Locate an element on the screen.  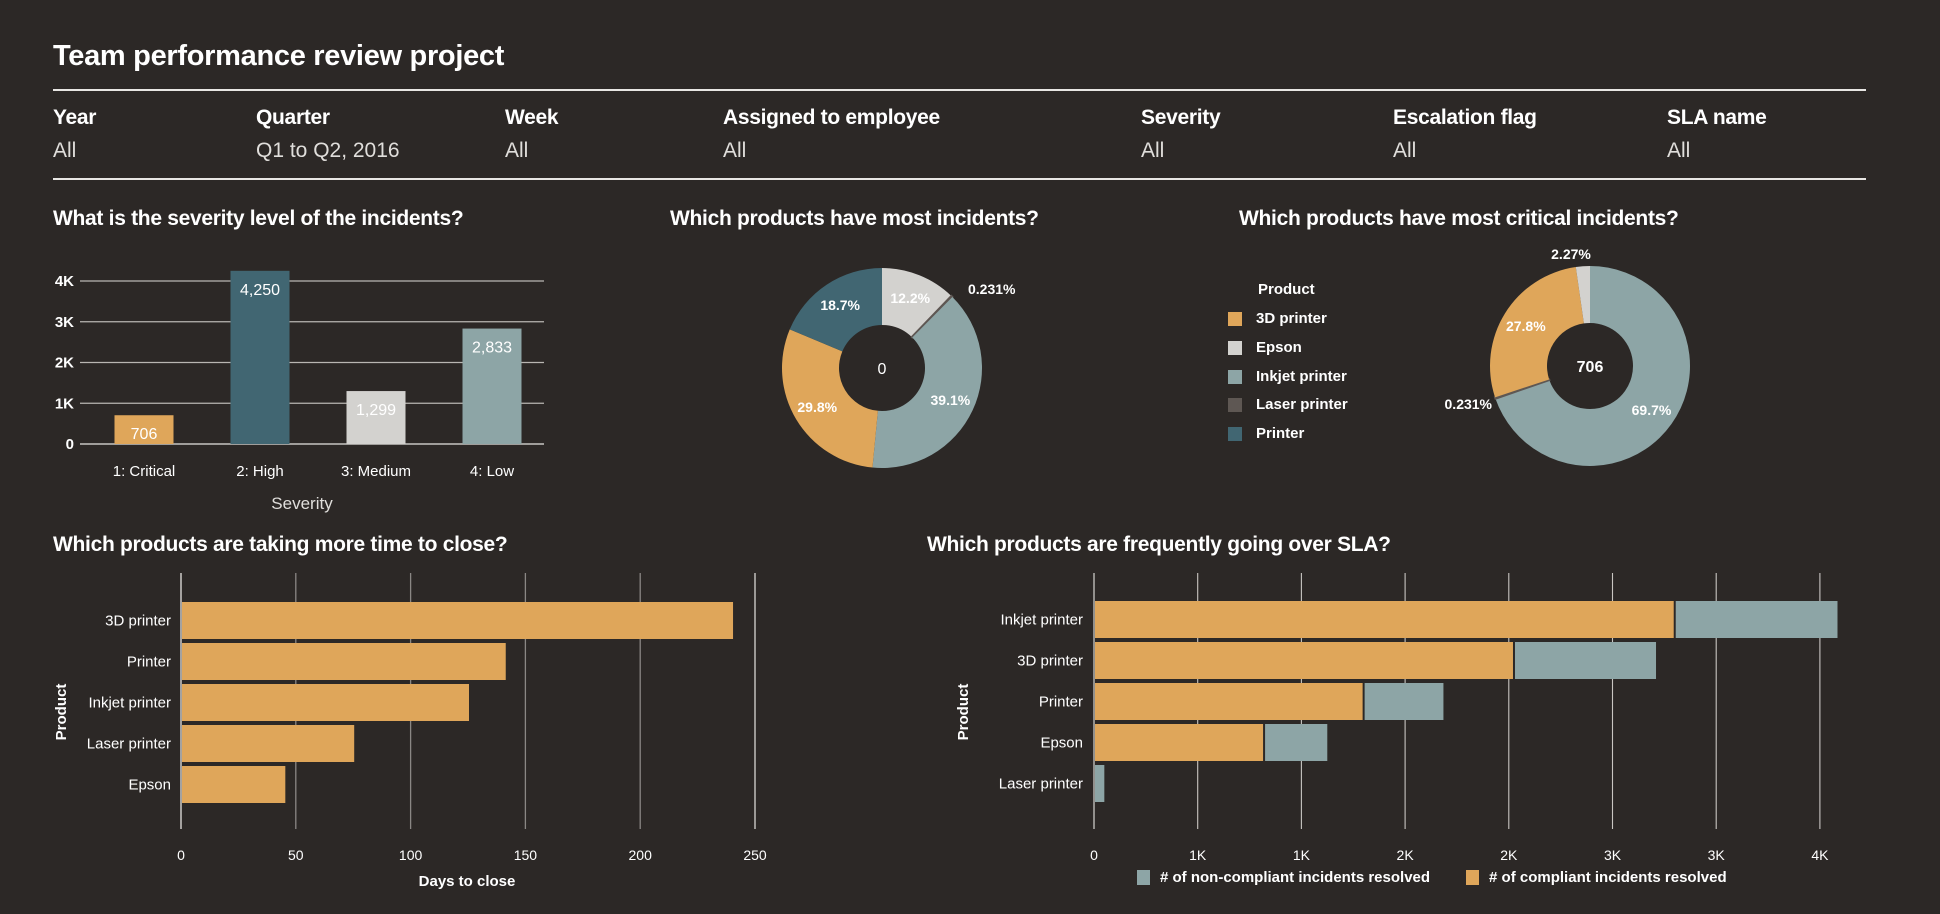
x-tick-label: 250 is located at coordinates (755, 855).